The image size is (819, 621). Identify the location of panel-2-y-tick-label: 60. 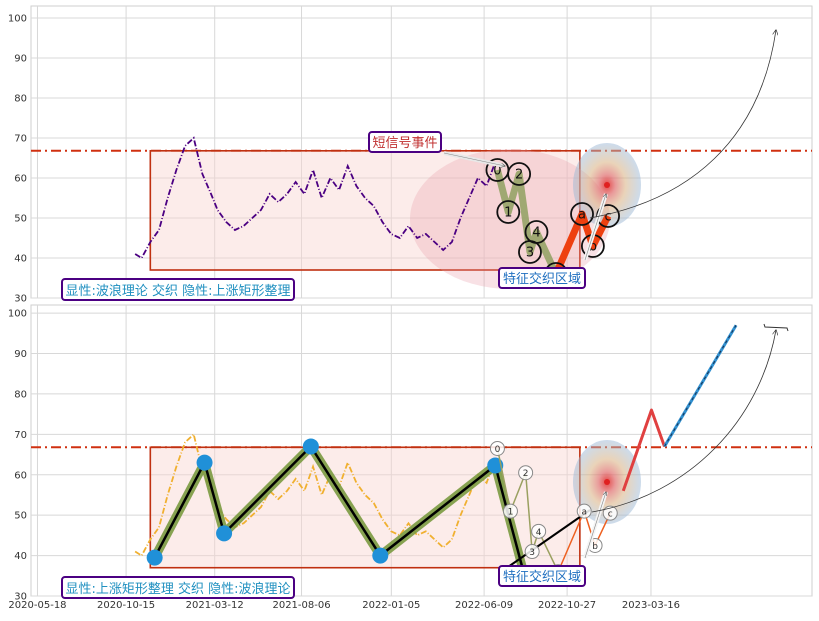
(20, 475).